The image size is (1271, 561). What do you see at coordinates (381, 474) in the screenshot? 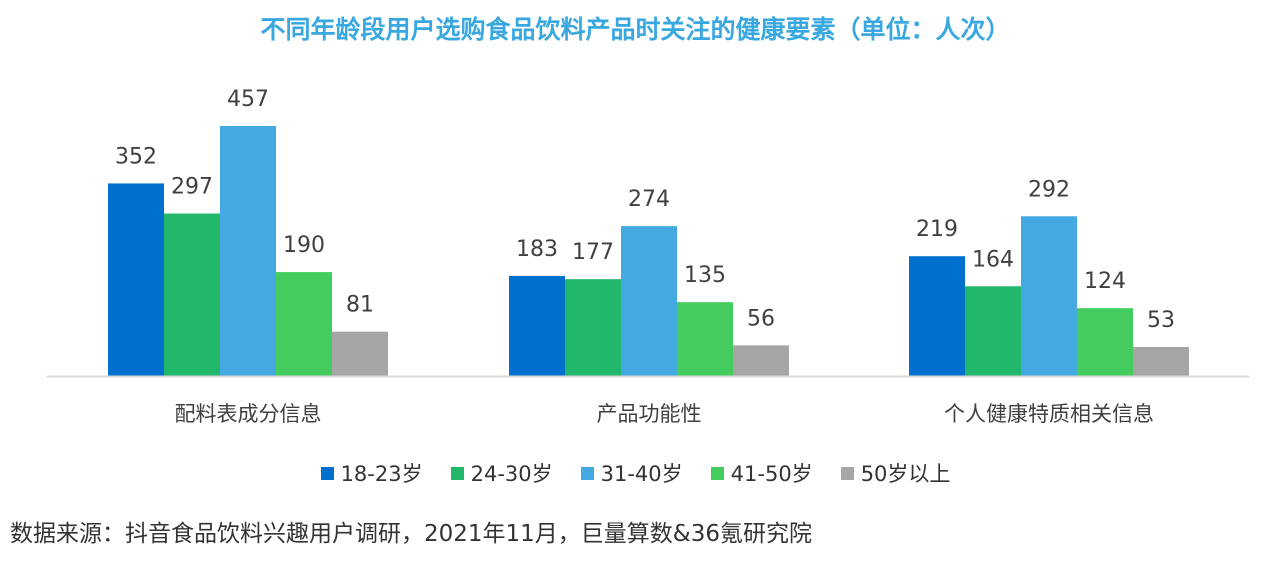
I see `legend-label: 18-23岁` at bounding box center [381, 474].